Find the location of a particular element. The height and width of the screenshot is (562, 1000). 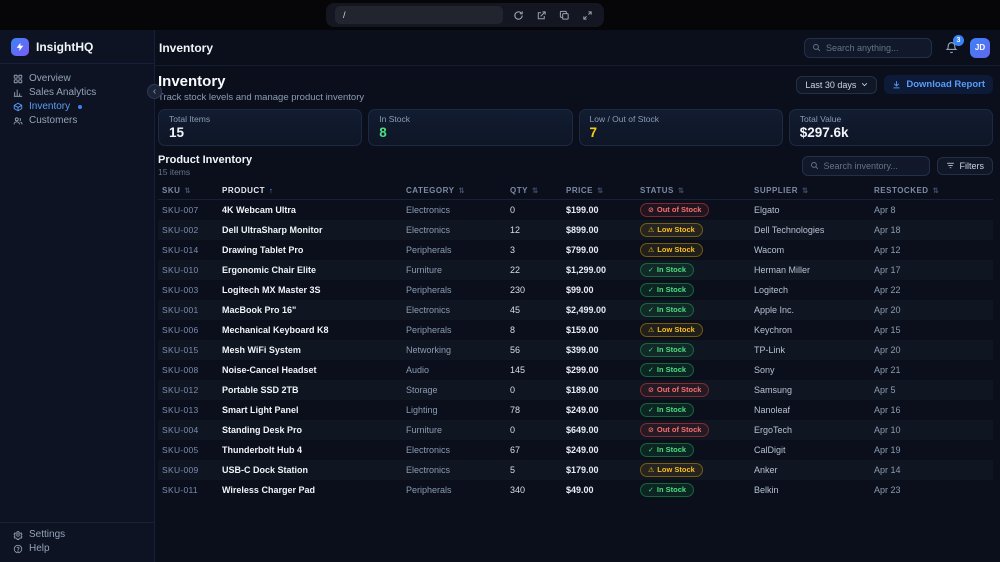

cell-restocked: Apr 8 is located at coordinates (885, 210).